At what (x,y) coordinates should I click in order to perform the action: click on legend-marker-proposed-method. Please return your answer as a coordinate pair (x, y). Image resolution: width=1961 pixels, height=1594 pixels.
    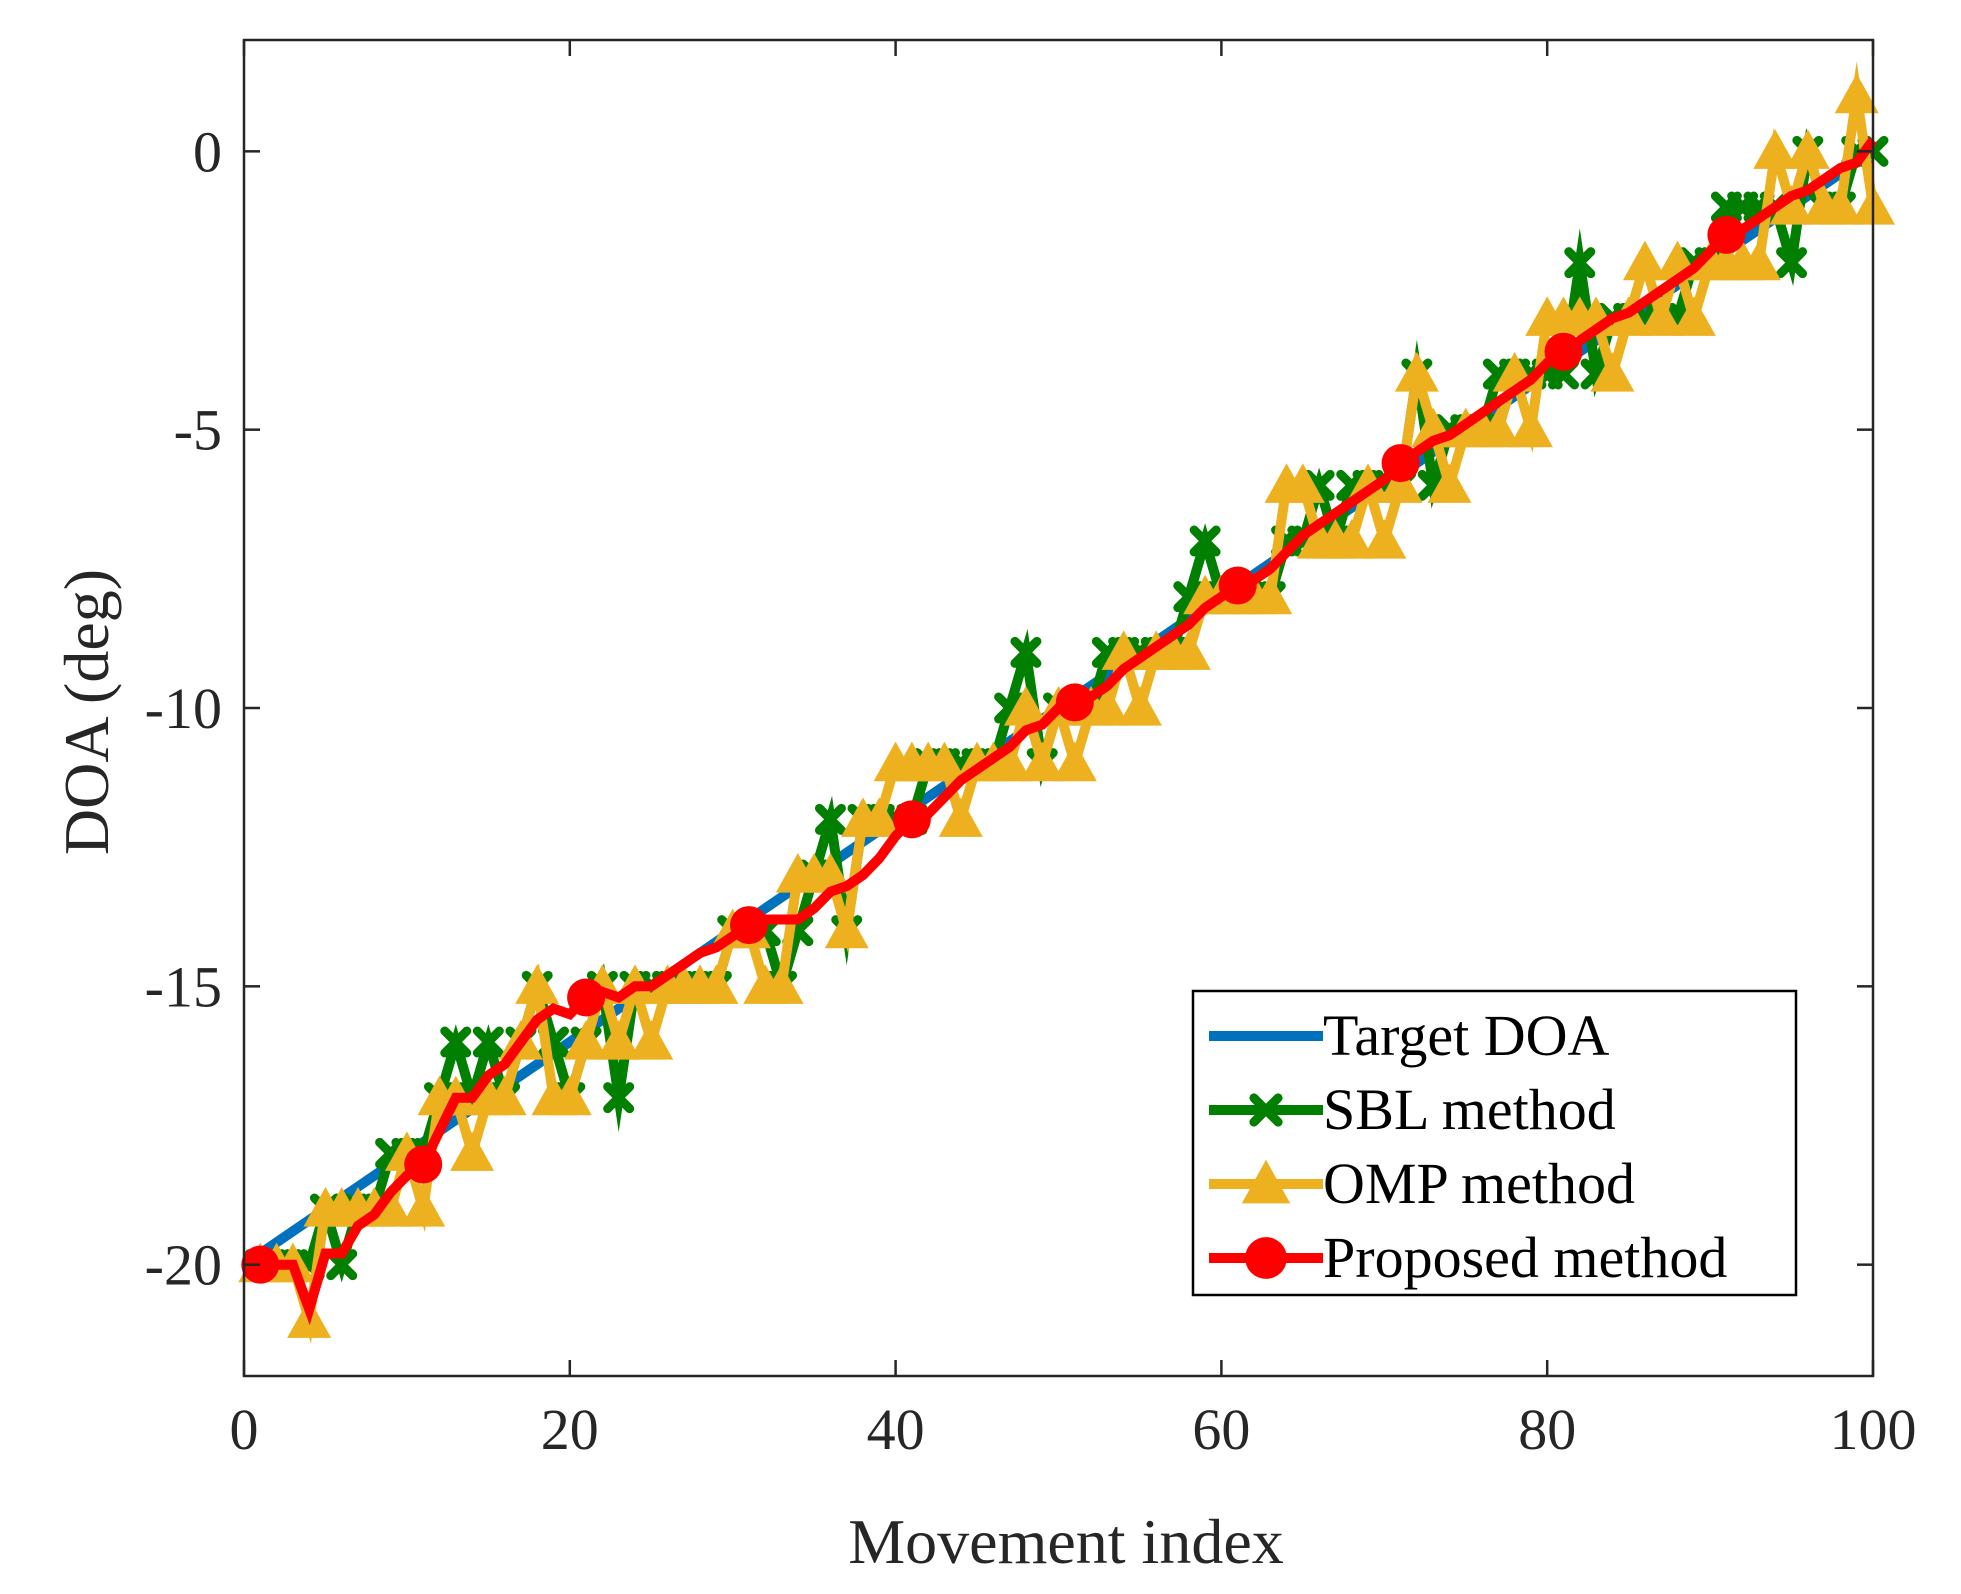
    Looking at the image, I should click on (1266, 1258).